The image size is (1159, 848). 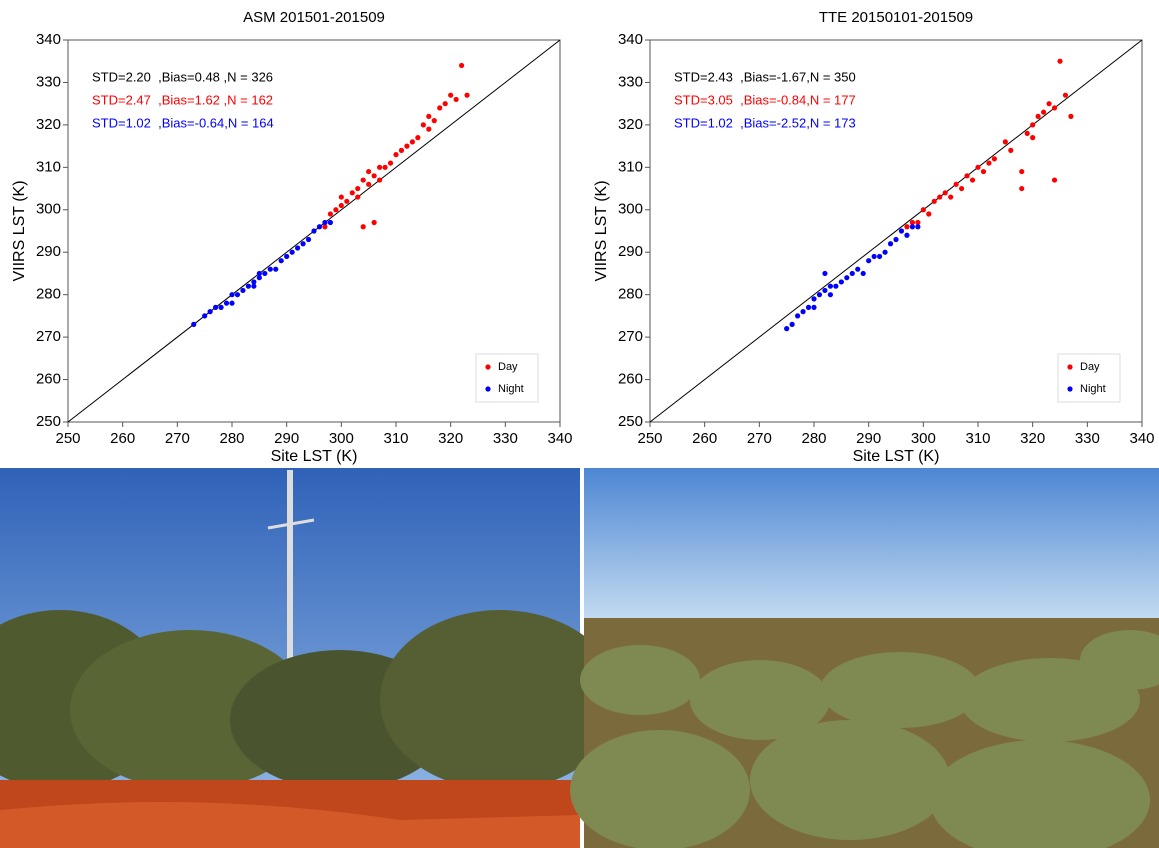 What do you see at coordinates (183, 122) in the screenshot?
I see `stats-annotation: STD=1.02 ,Bias=-0.64,N = 164` at bounding box center [183, 122].